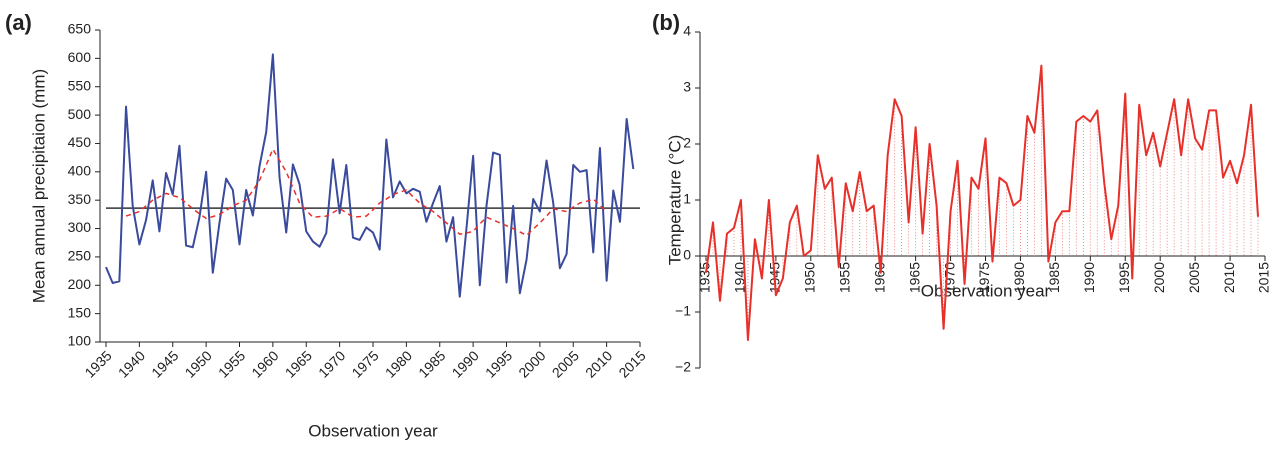 The image size is (1279, 449). What do you see at coordinates (687, 255) in the screenshot?
I see `y-tick-label: 0` at bounding box center [687, 255].